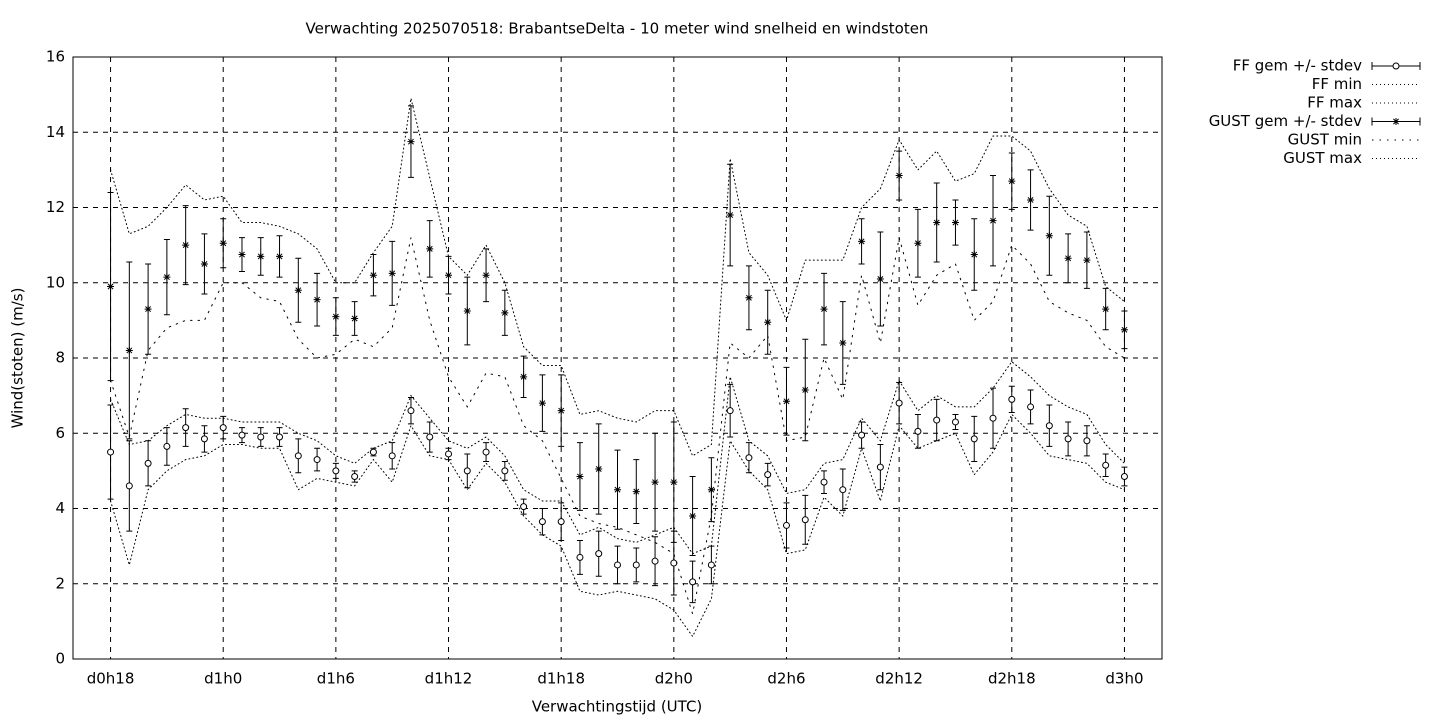 The width and height of the screenshot is (1440, 720). Describe the element at coordinates (55, 57) in the screenshot. I see `y-tick-label: 16` at that location.